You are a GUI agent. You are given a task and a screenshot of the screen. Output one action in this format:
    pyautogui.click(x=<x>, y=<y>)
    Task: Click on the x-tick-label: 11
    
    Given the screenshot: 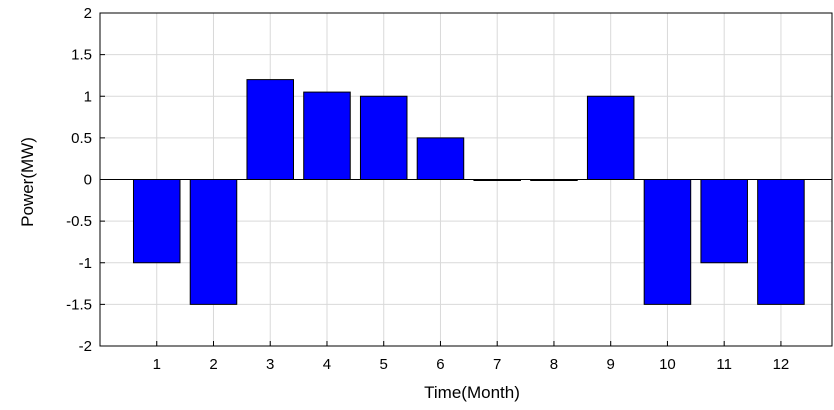 What is the action you would take?
    pyautogui.click(x=724, y=364)
    